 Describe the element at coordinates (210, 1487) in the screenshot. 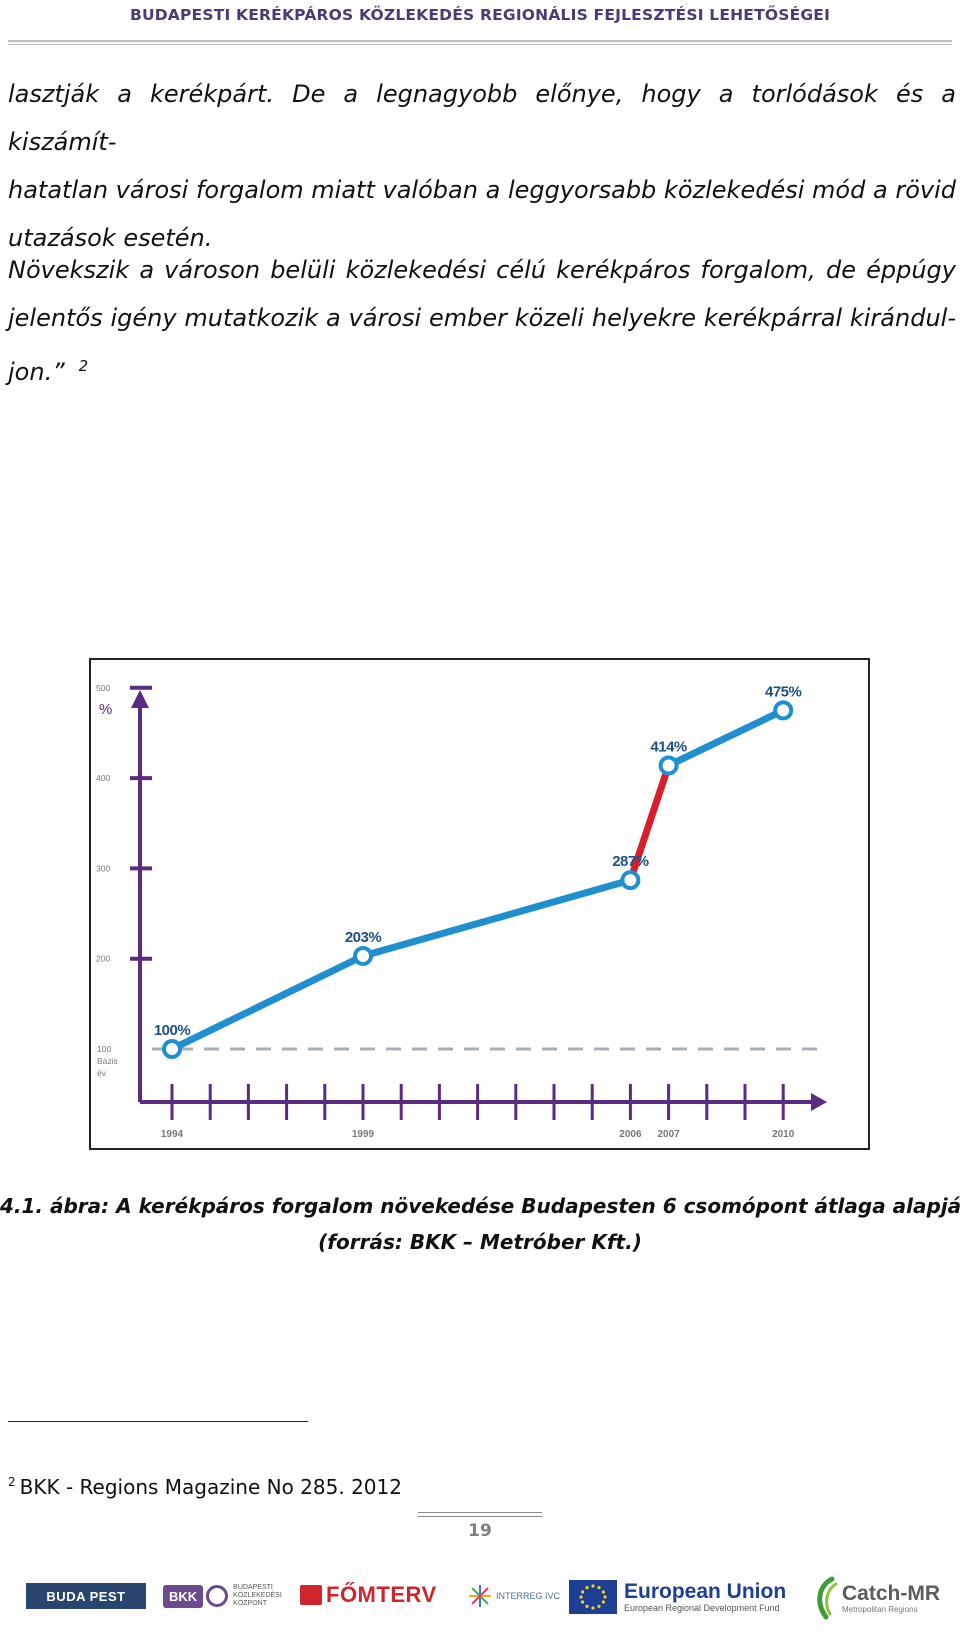

I see `footnote-text: BKK - Regions Magazine No 285. 2012` at that location.